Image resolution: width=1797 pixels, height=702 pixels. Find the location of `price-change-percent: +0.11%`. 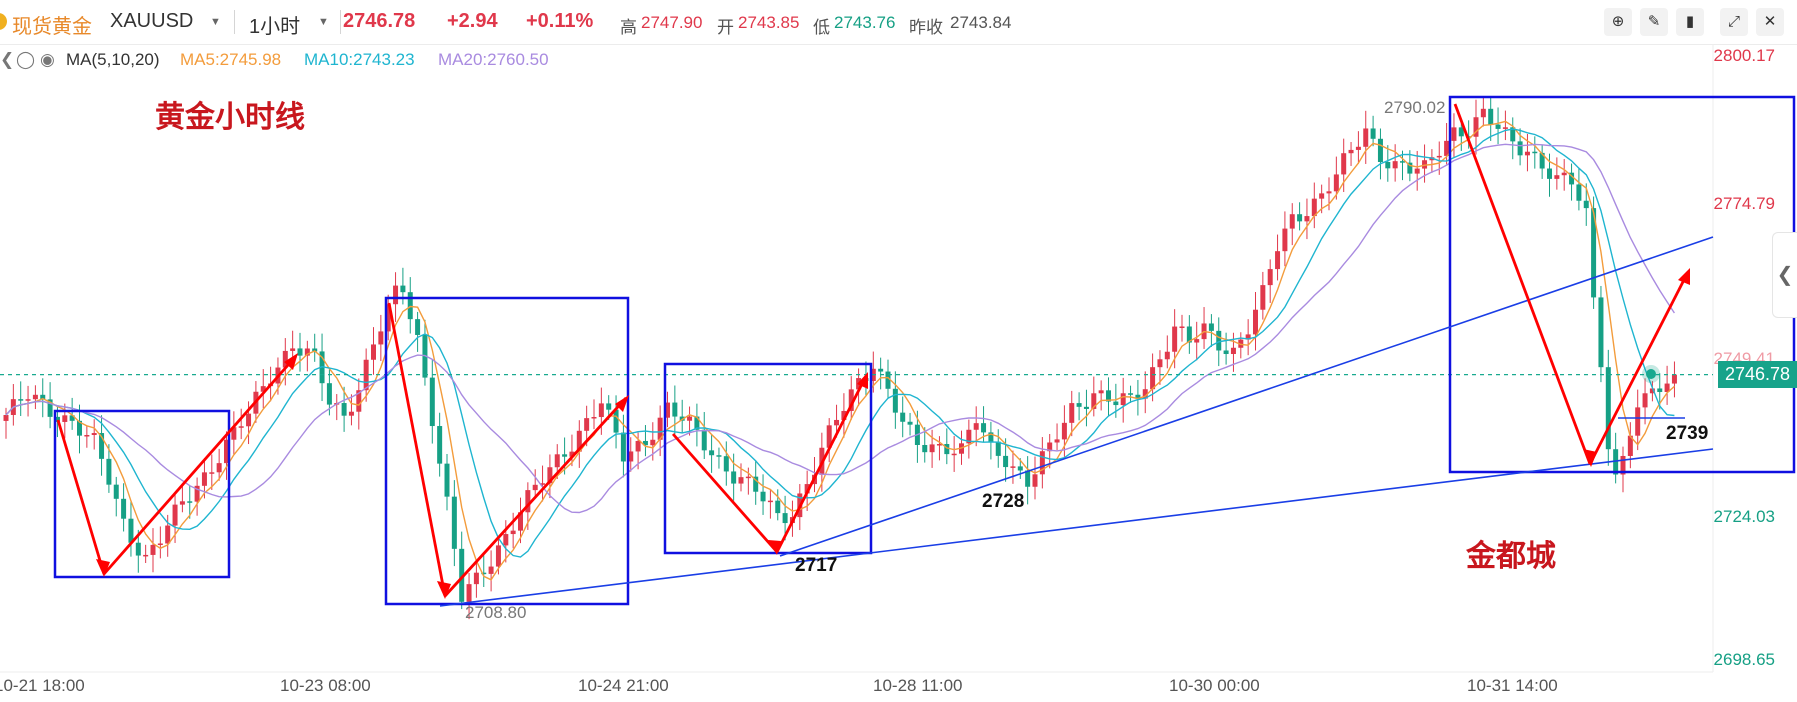

price-change-percent: +0.11% is located at coordinates (560, 21).